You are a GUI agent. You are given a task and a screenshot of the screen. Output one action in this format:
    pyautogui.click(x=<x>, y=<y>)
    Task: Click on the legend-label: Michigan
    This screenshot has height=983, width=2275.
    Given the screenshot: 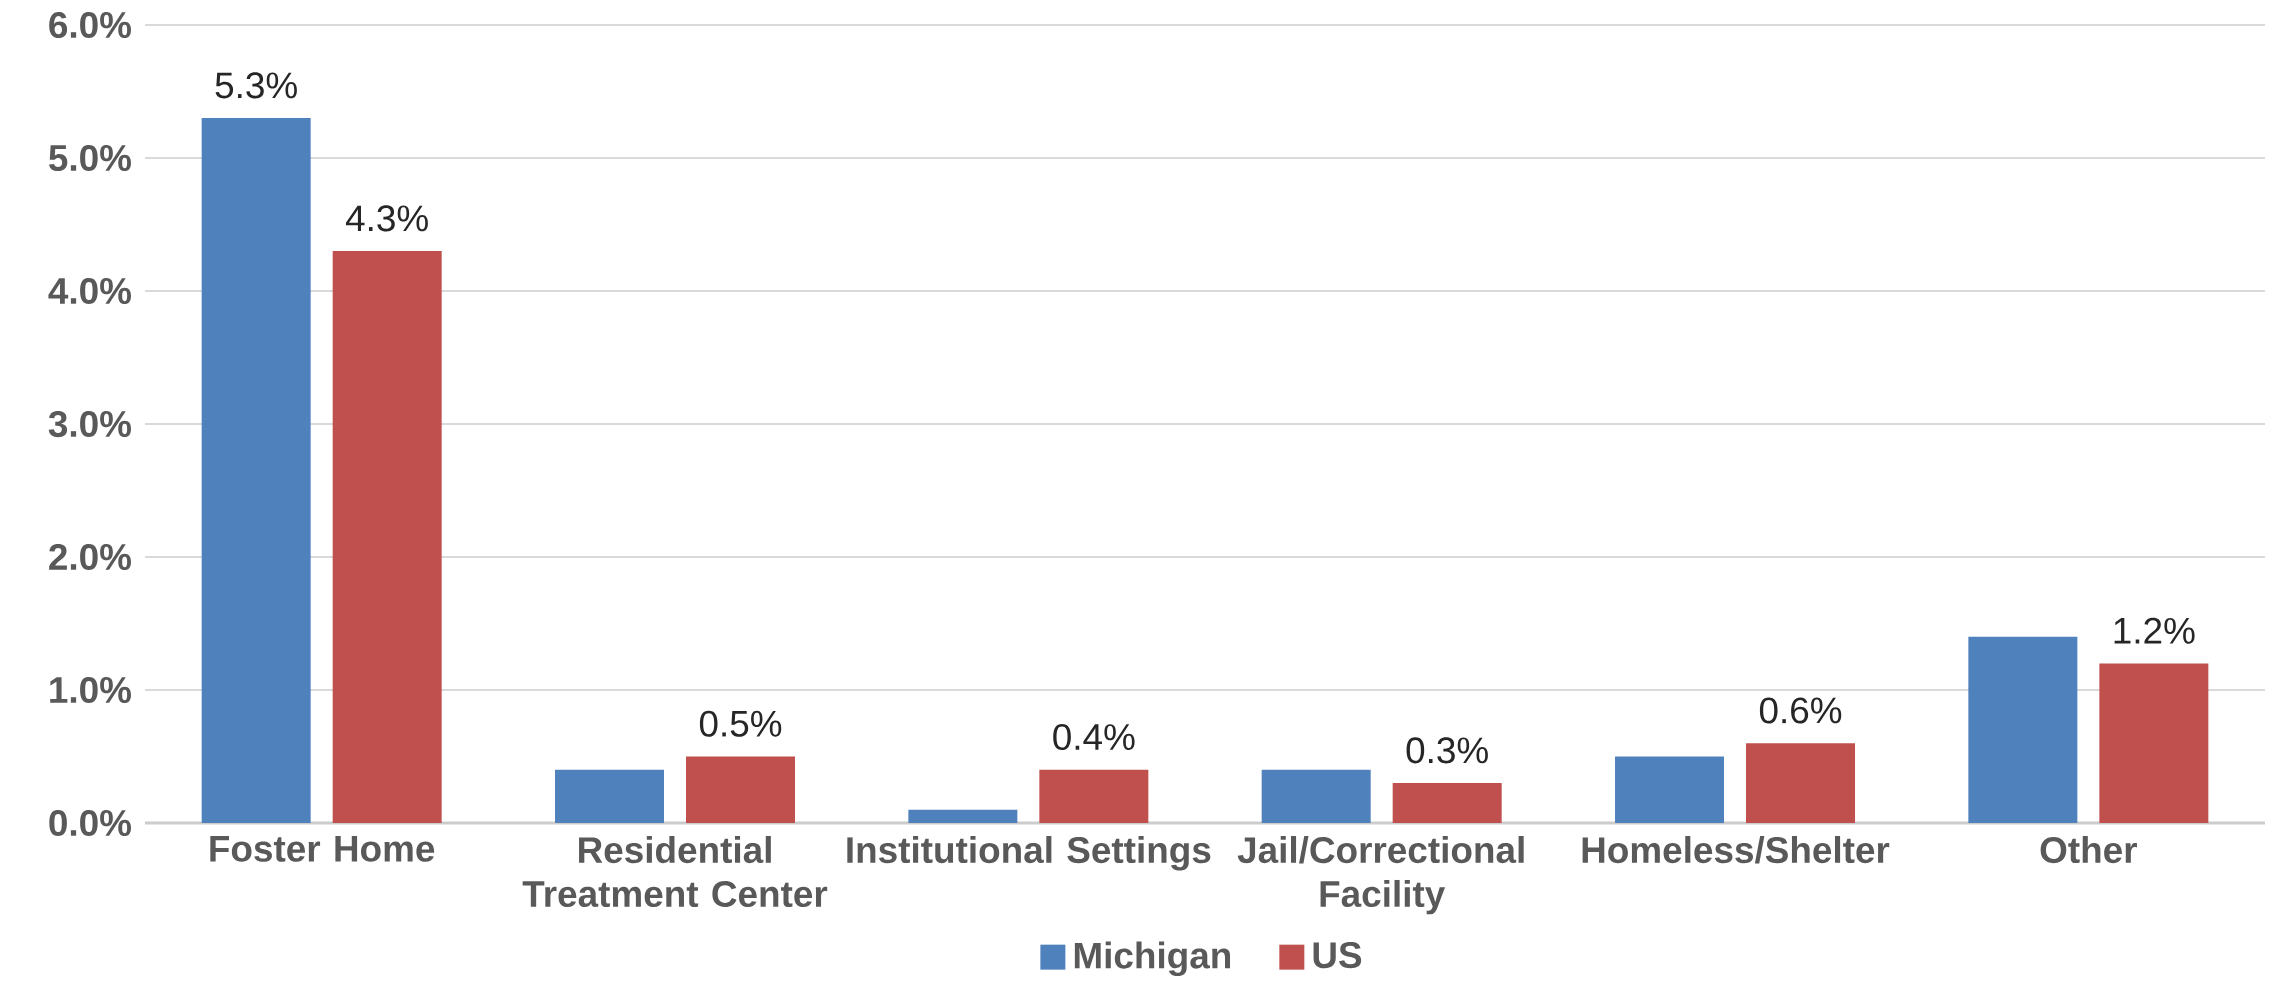 What is the action you would take?
    pyautogui.click(x=1152, y=959)
    